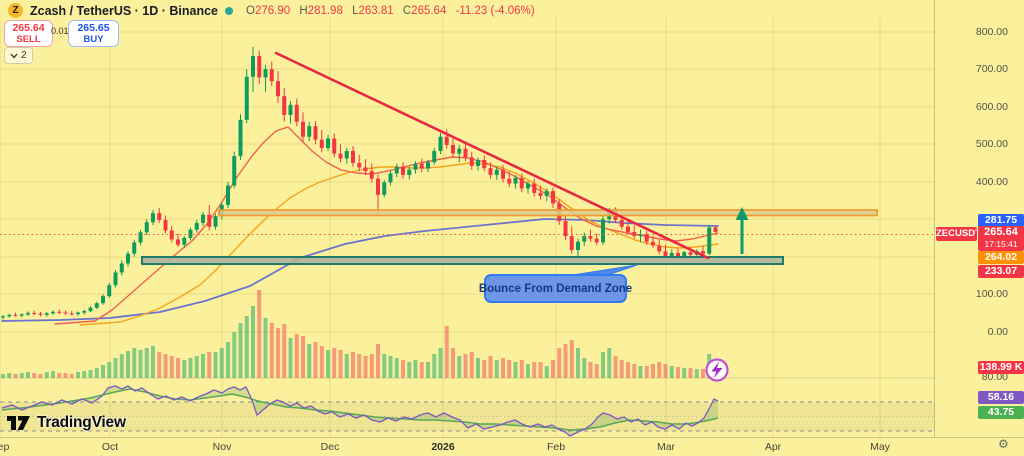 The image size is (1024, 456). What do you see at coordinates (14, 56) in the screenshot?
I see `chevron-down-icon` at bounding box center [14, 56].